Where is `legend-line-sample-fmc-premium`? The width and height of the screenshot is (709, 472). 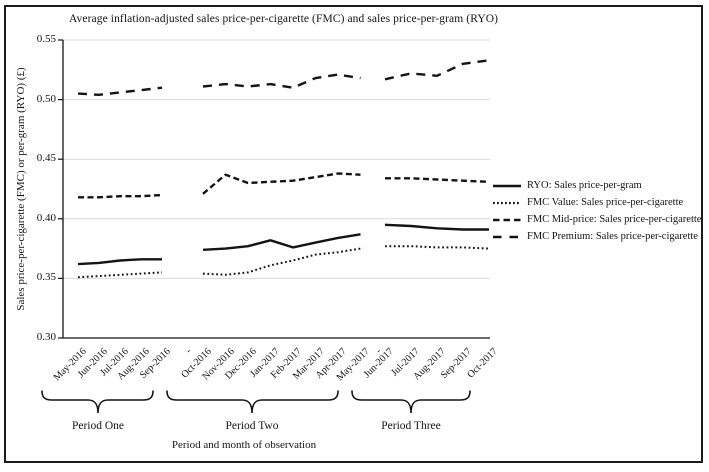 legend-line-sample-fmc-premium is located at coordinates (507, 236).